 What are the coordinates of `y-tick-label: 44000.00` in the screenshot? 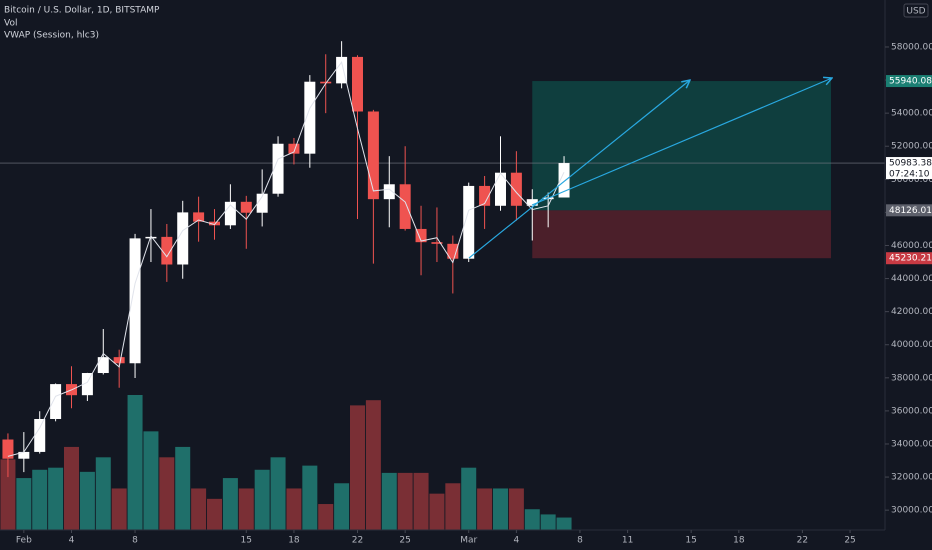 It's located at (911, 279).